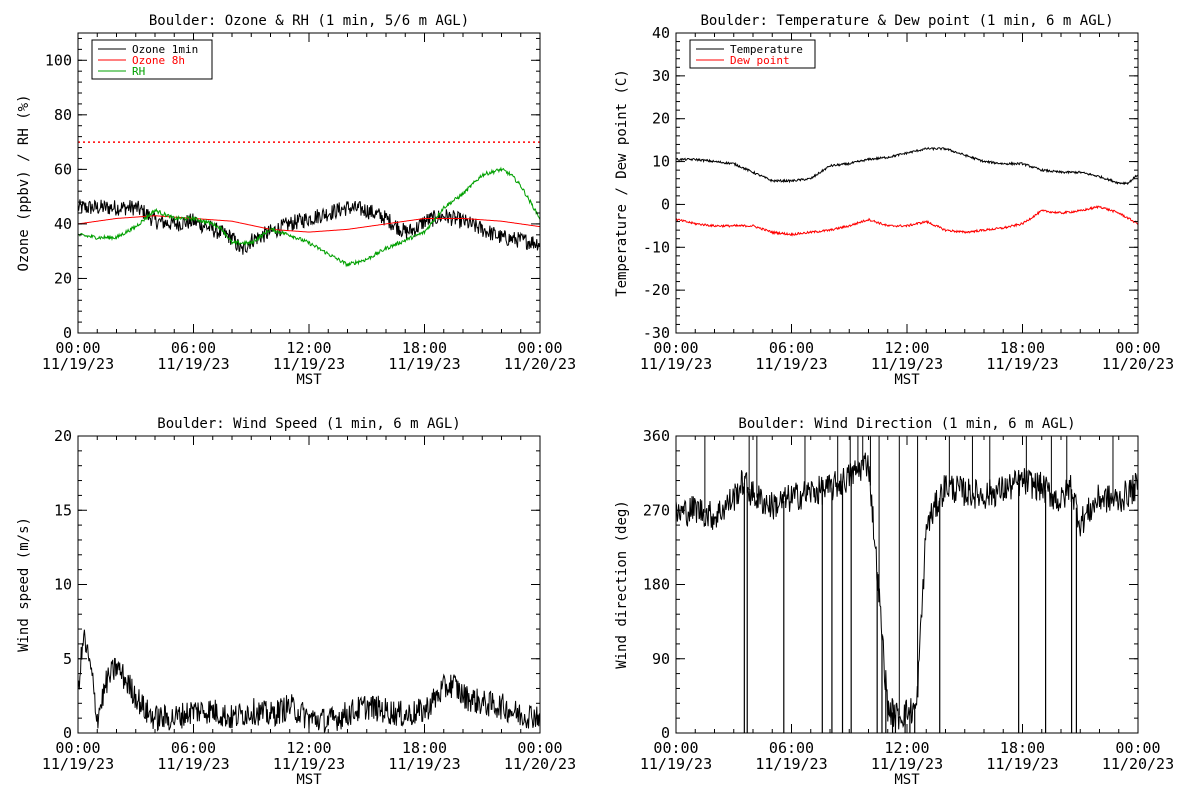 This screenshot has height=800, width=1200. What do you see at coordinates (622, 183) in the screenshot?
I see `y-axis-label: Temperature / Dew point (C)` at bounding box center [622, 183].